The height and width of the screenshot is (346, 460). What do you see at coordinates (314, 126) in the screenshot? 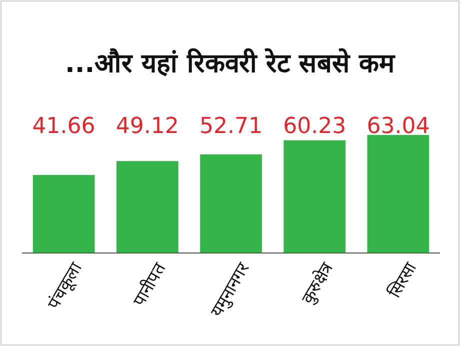
I see `data-label: 60.23` at bounding box center [314, 126].